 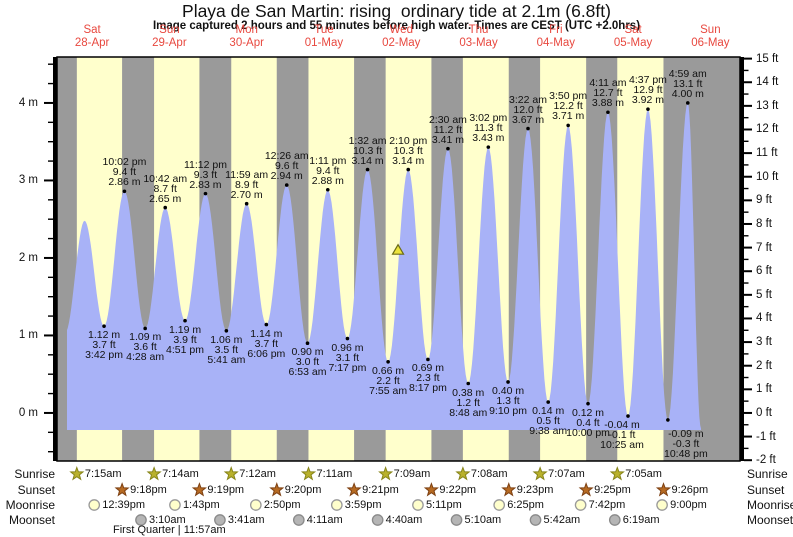 I want to click on high-tide-label: 10:02 pm 9.4 ft 2.86 m, so click(x=125, y=172).